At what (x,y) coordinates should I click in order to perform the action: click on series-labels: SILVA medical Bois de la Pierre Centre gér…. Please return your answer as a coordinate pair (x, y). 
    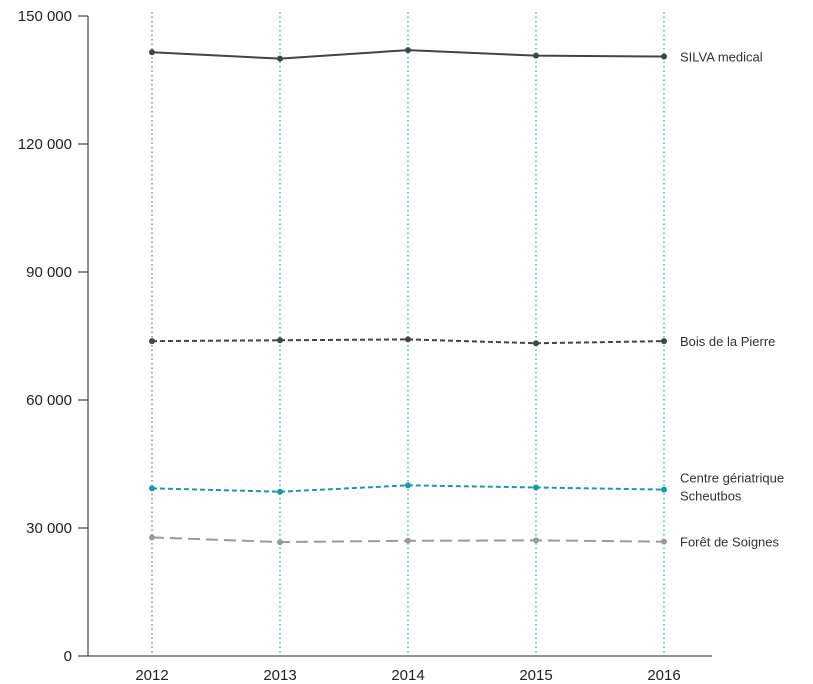
    Looking at the image, I should click on (732, 300).